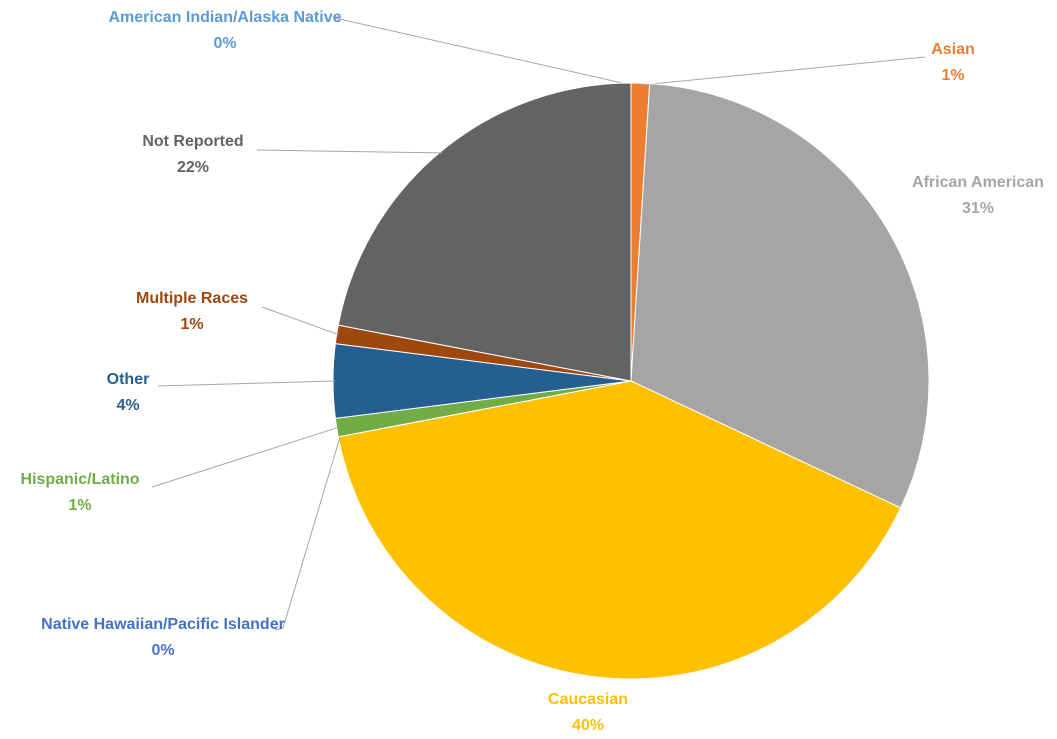  I want to click on value-label: 4%, so click(128, 405).